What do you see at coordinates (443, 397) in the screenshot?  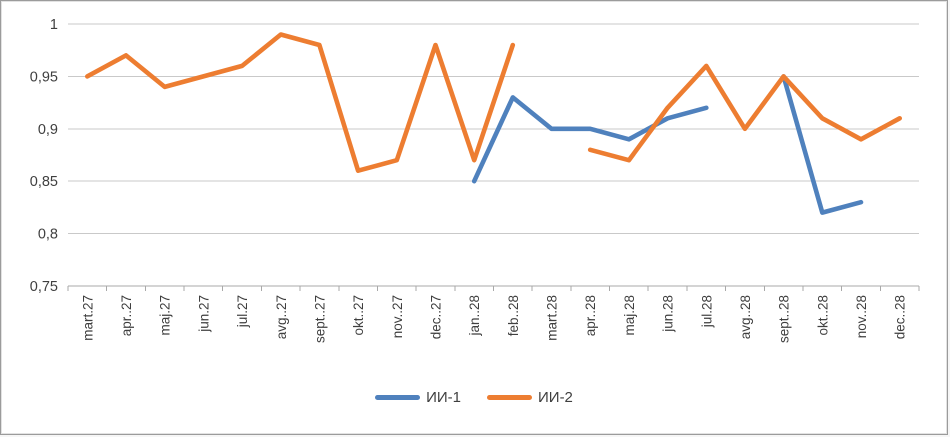 I see `legend-label-ii-1: ИИ-1` at bounding box center [443, 397].